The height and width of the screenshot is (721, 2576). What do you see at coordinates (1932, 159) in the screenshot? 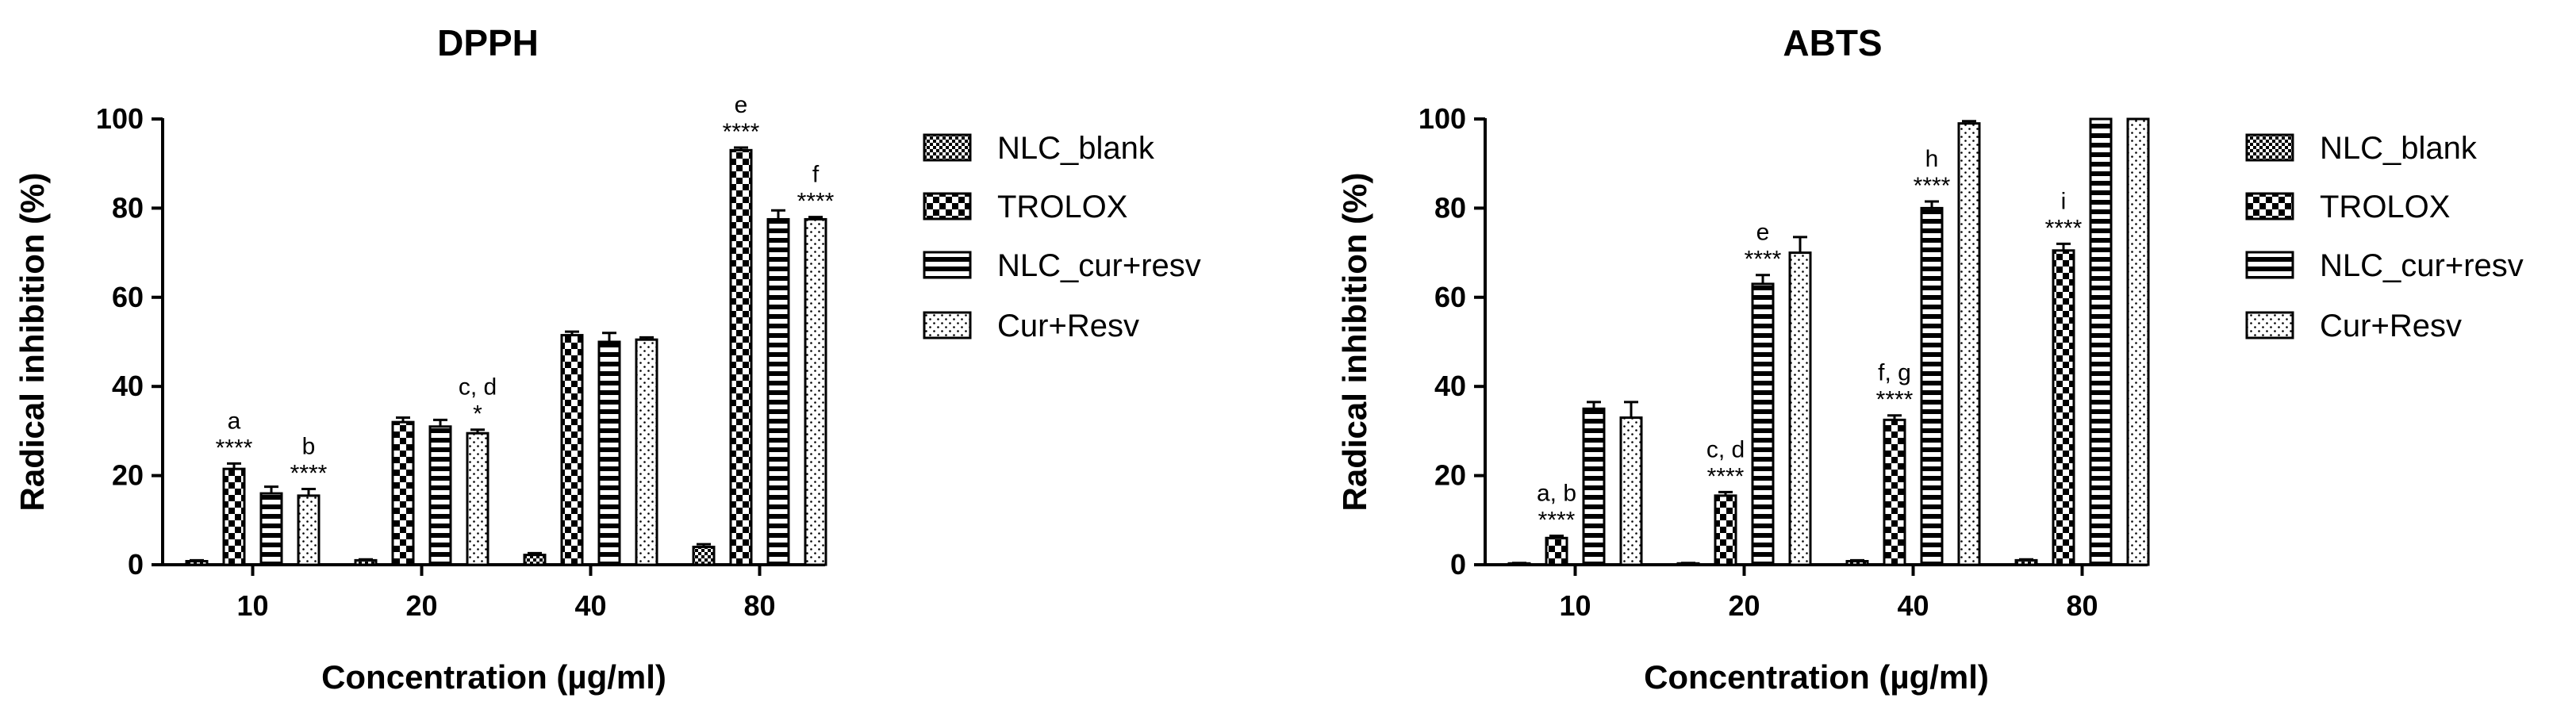
I see `significance-letter: h` at bounding box center [1932, 159].